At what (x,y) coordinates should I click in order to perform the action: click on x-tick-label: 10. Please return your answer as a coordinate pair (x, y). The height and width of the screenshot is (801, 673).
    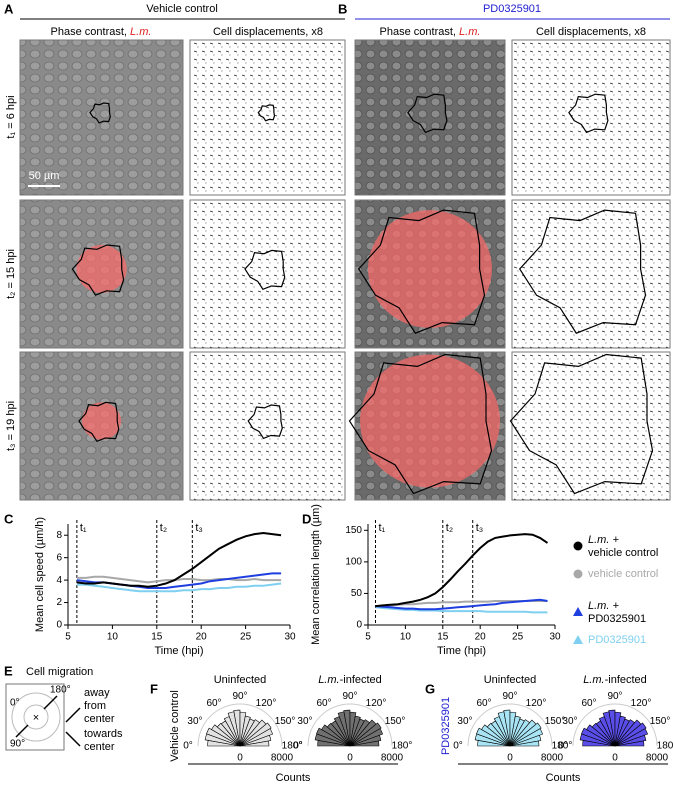
    Looking at the image, I should click on (113, 637).